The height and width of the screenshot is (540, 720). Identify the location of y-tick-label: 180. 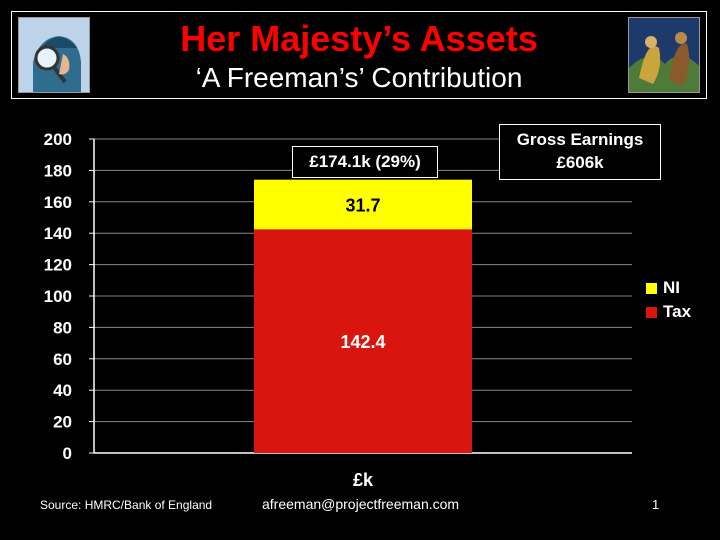
(58, 170).